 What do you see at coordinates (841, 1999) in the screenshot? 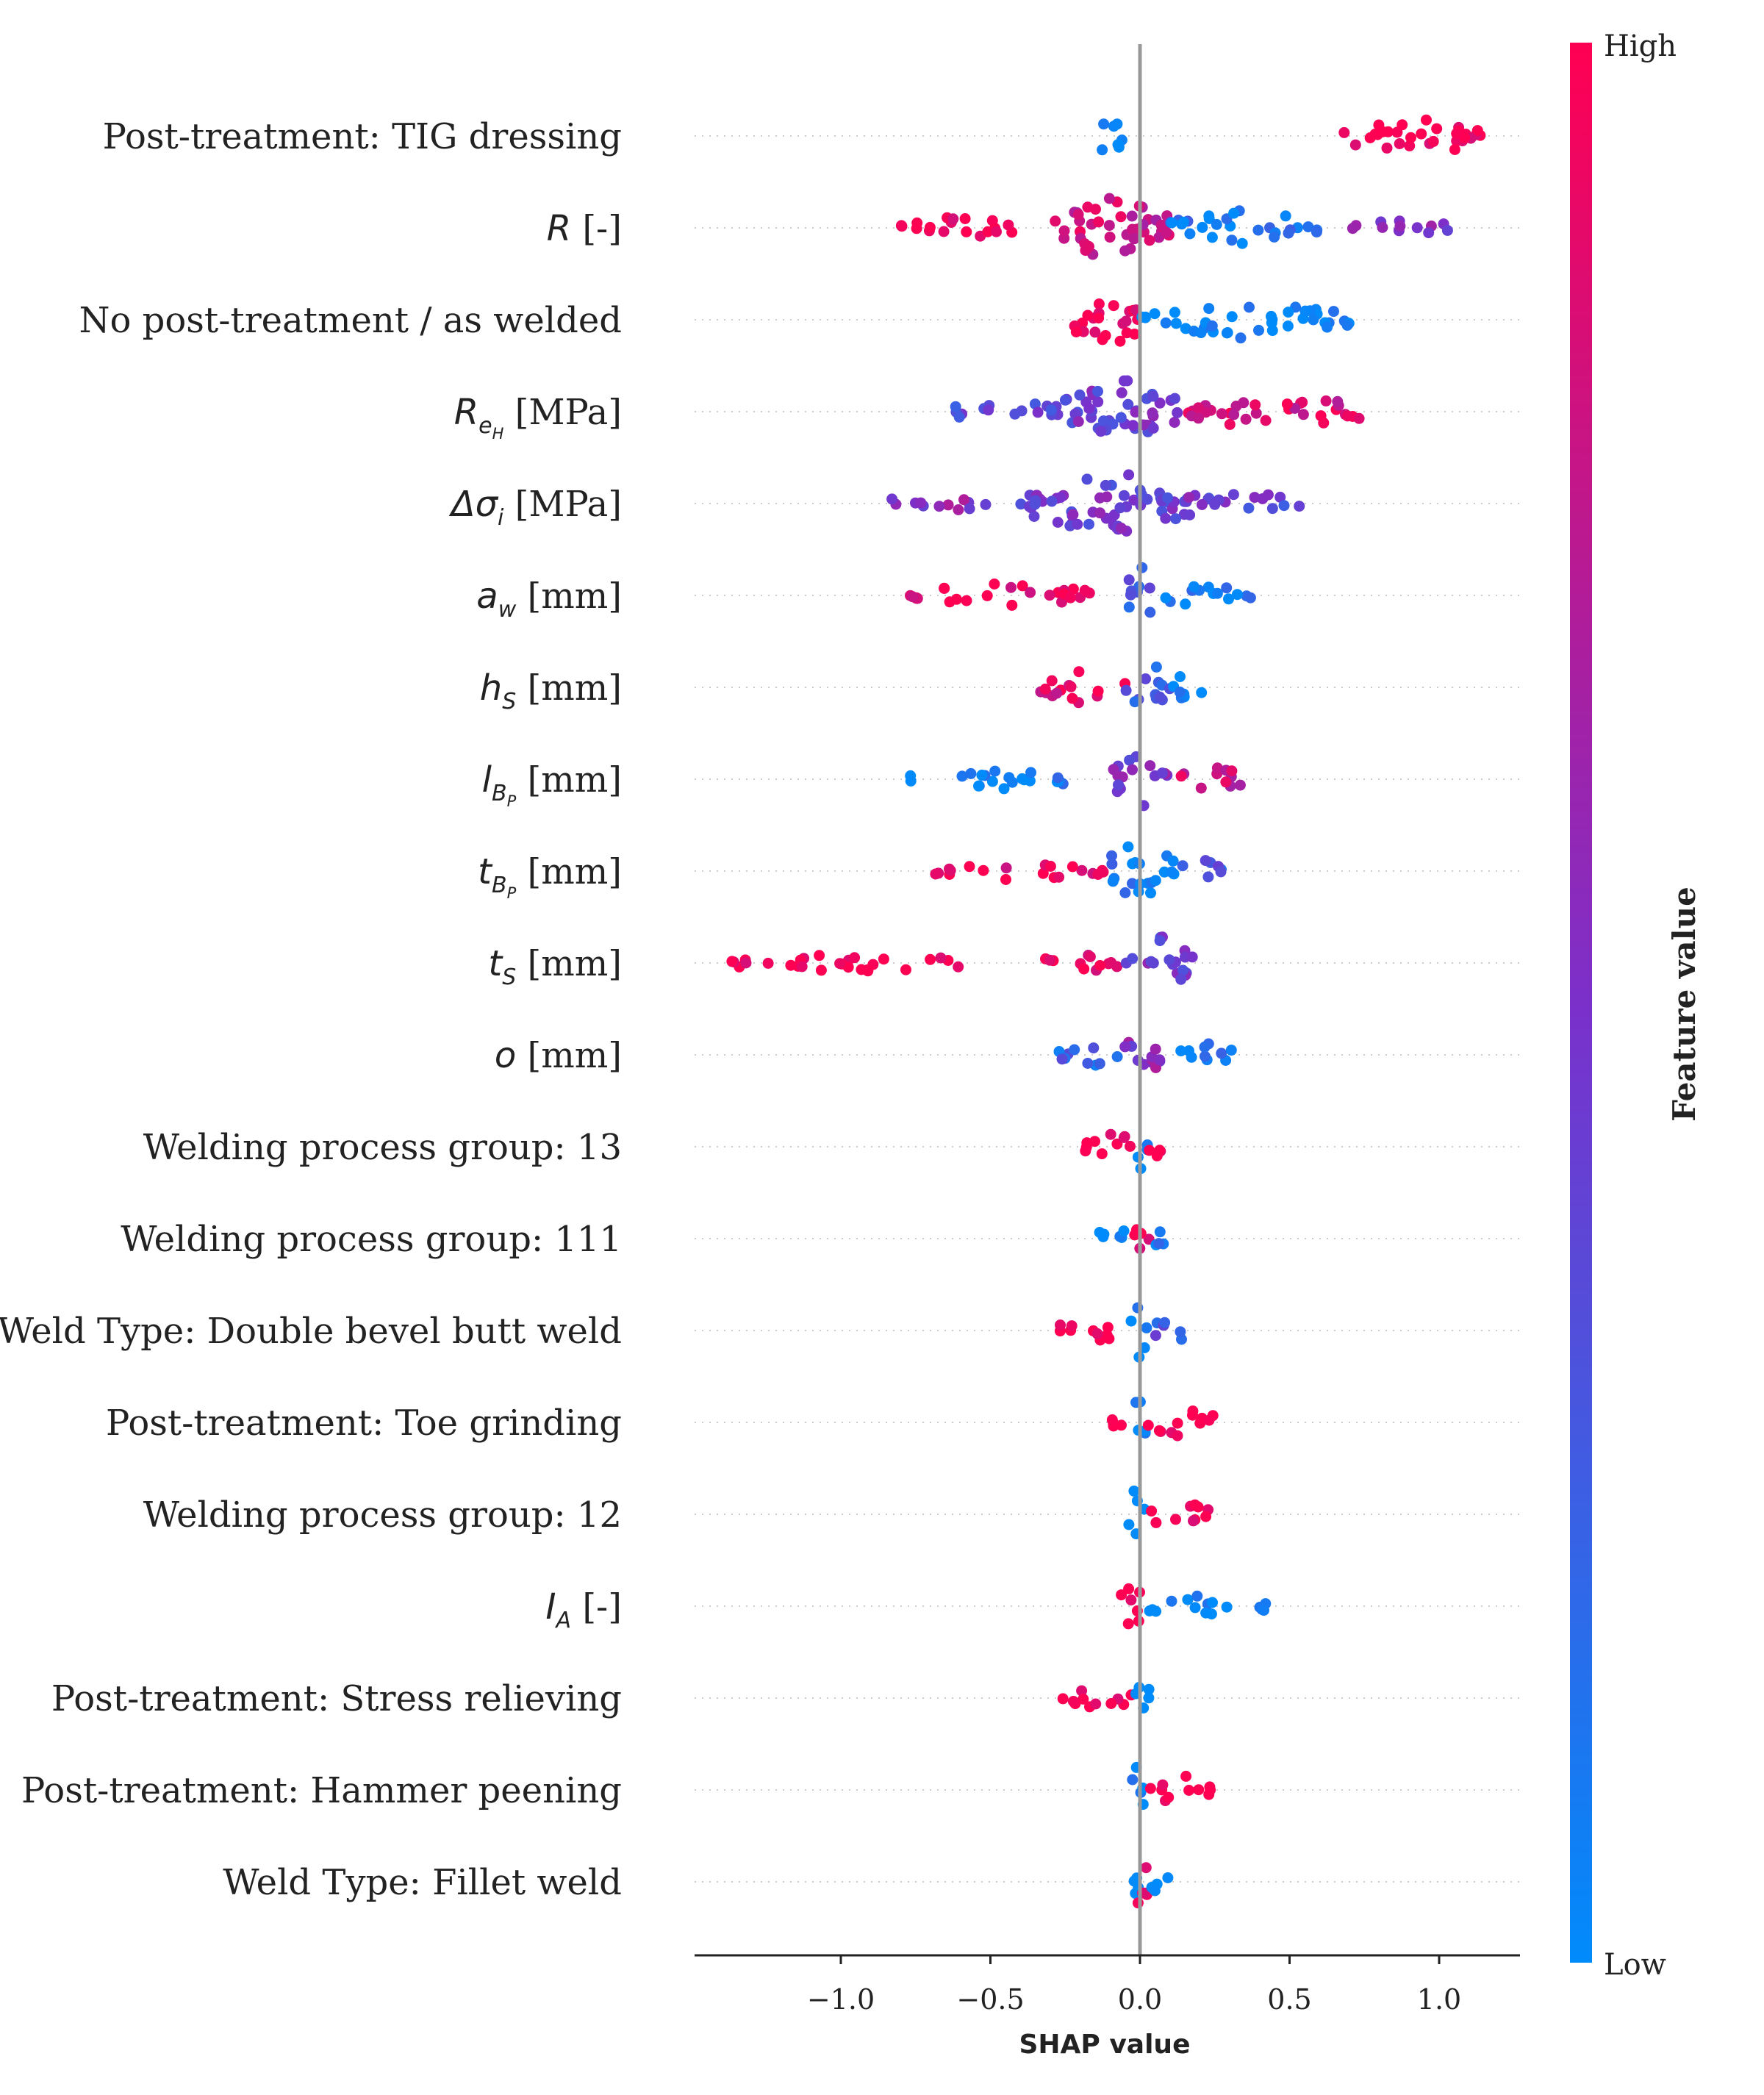
I see `x-tick-label: −1.0` at bounding box center [841, 1999].